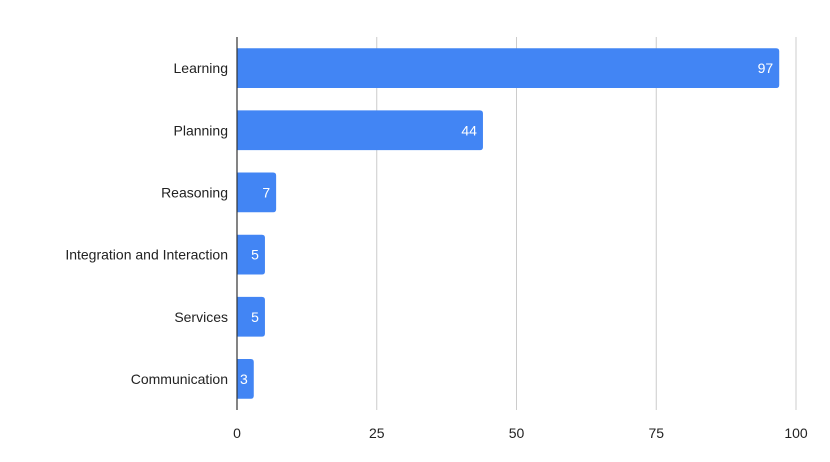 The width and height of the screenshot is (830, 462). I want to click on category-label: Services, so click(201, 317).